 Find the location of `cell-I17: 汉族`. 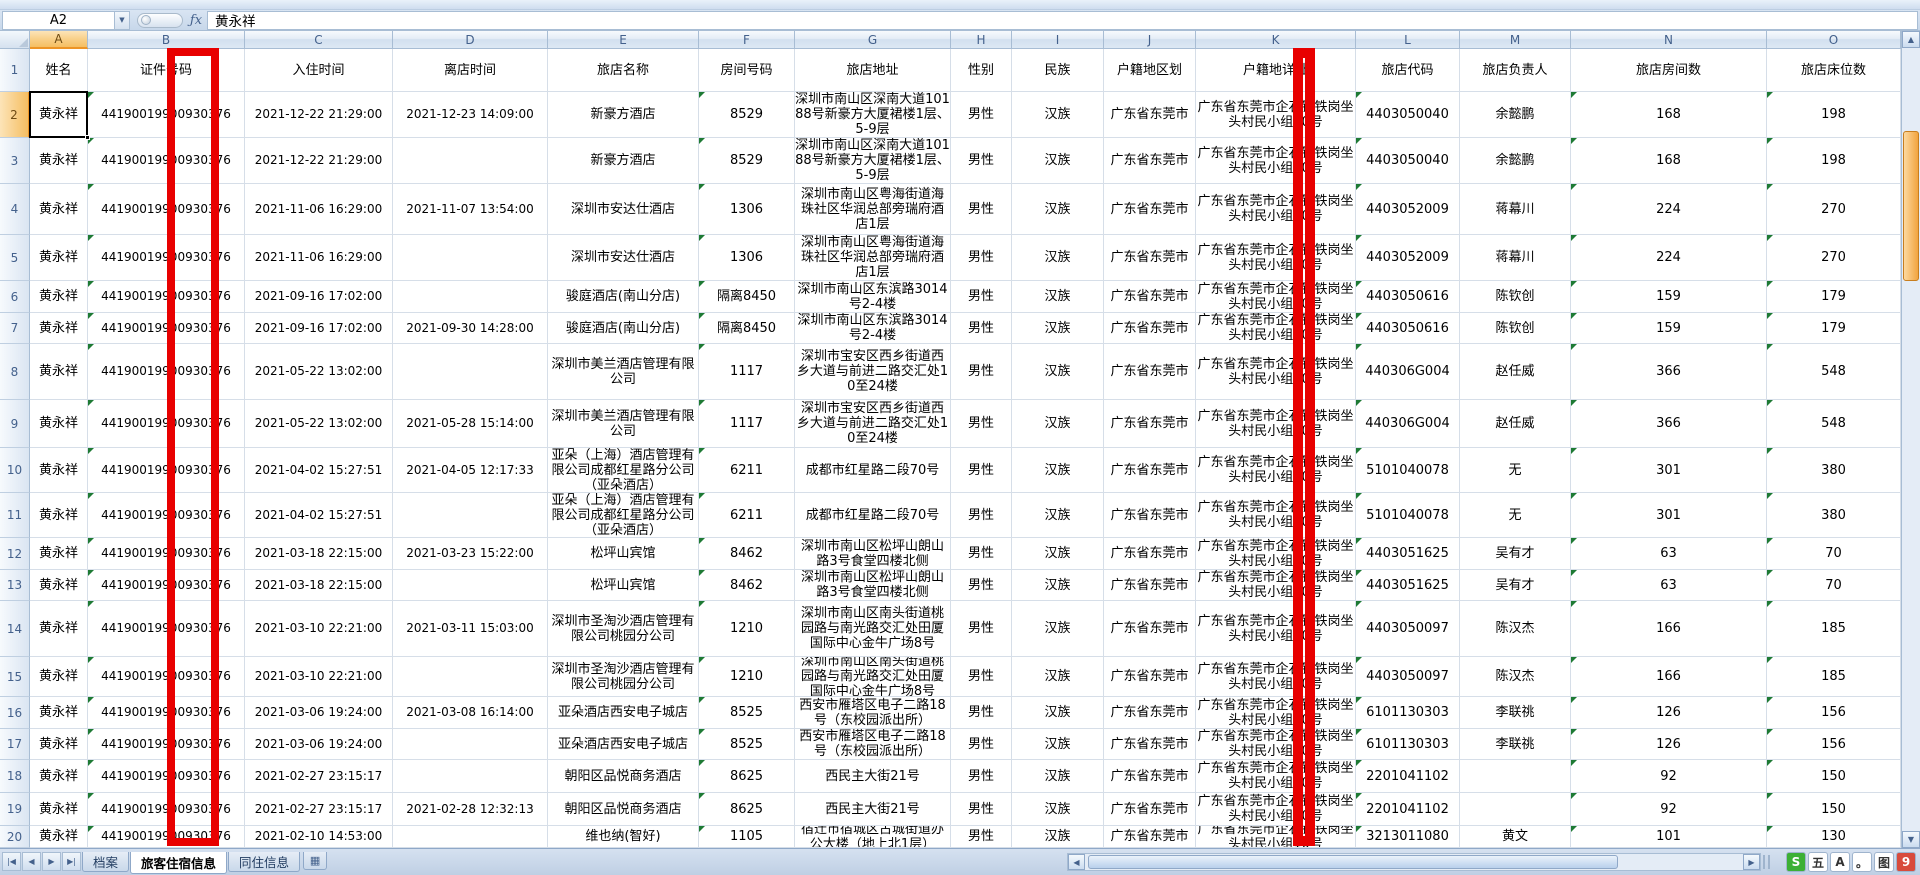

cell-I17: 汉族 is located at coordinates (1058, 744).